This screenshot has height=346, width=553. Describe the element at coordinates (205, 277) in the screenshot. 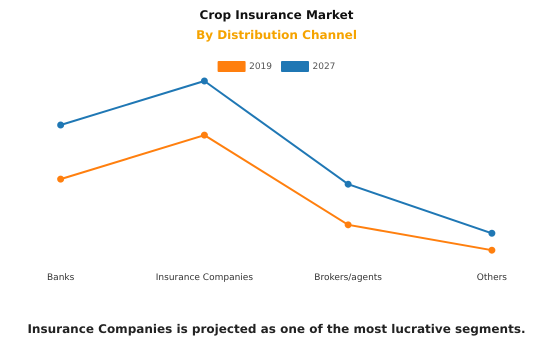

I see `x-tick-label: Insurance Companies` at that location.